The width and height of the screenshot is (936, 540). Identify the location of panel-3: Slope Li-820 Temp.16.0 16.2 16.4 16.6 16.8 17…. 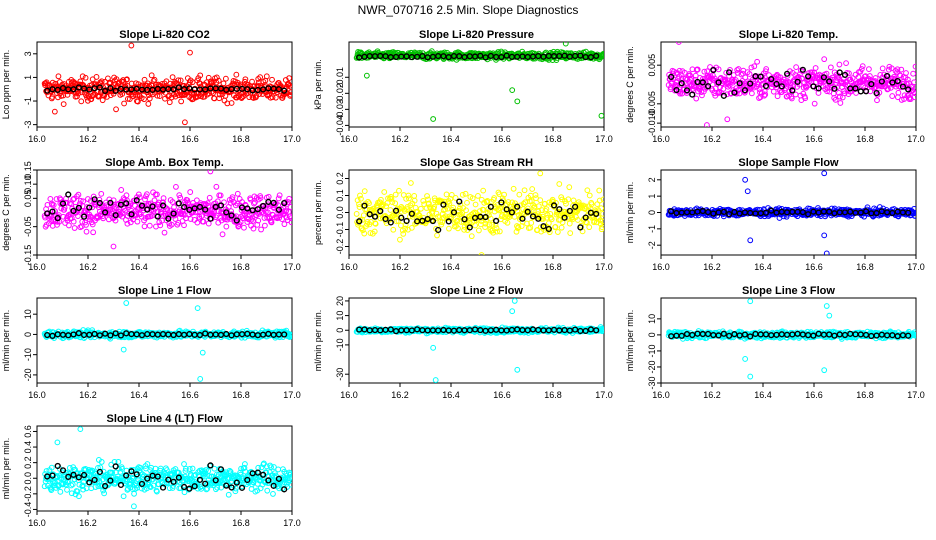
(775, 86).